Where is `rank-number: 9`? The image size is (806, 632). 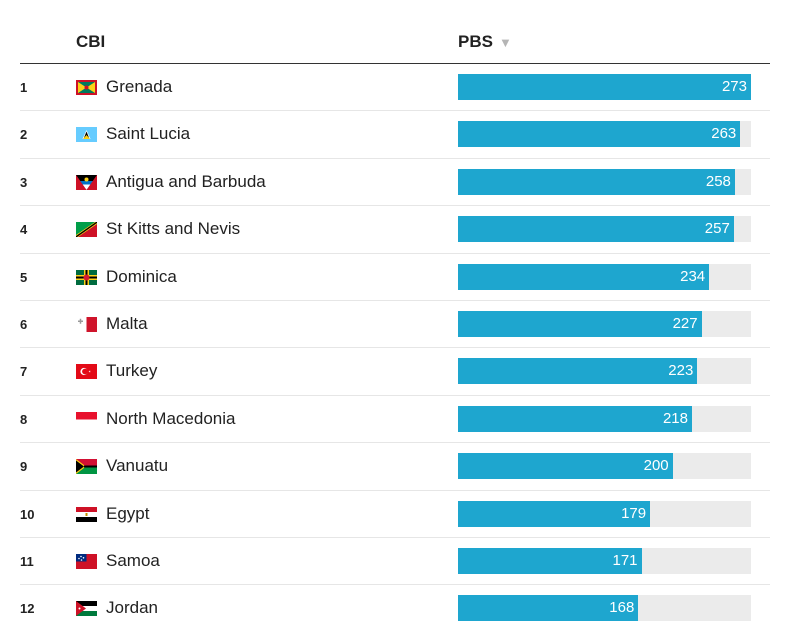 rank-number: 9 is located at coordinates (24, 467).